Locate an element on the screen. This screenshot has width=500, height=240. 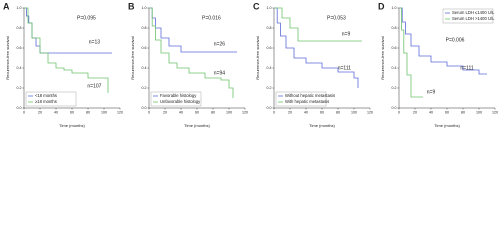
legend-label: Unfavorable histology is located at coordinates (180, 101).